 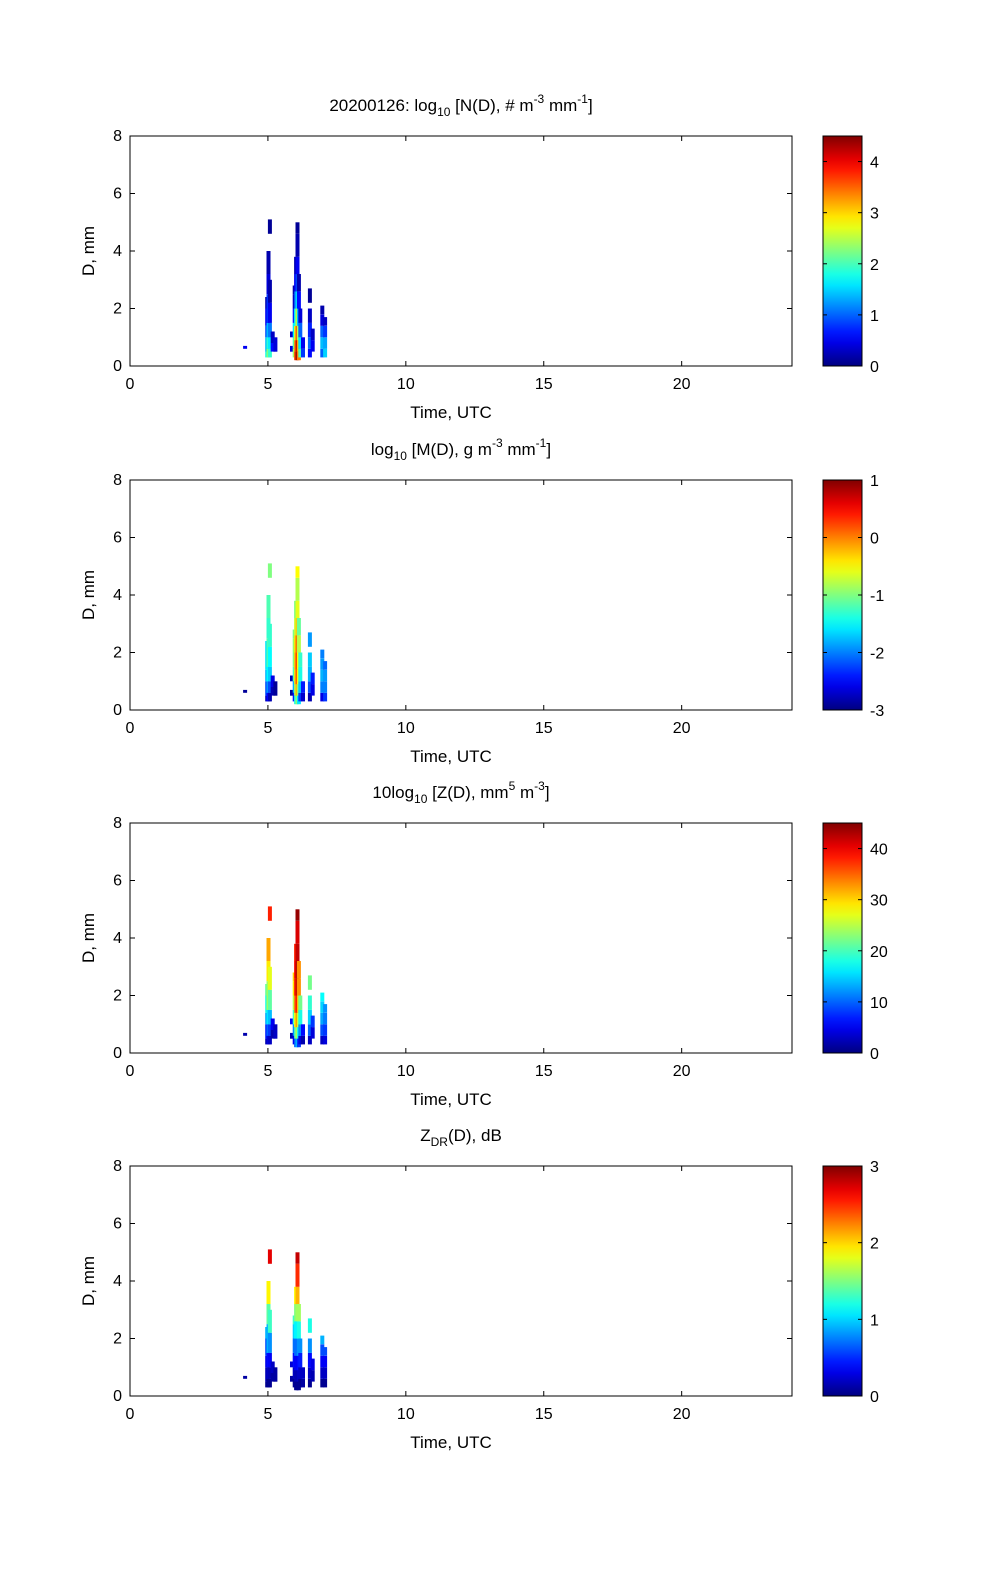 I want to click on title-text: log, so click(x=382, y=449).